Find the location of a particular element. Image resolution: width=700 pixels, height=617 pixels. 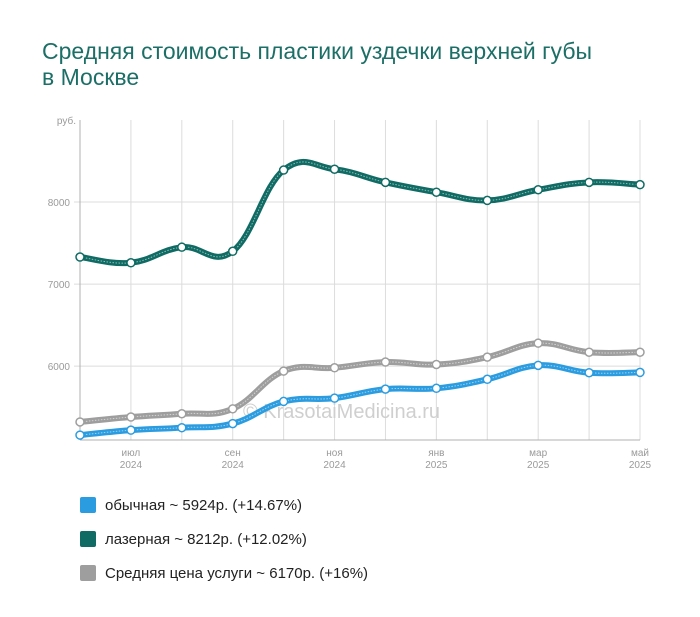

x-tick-label-month: мар is located at coordinates (538, 453).